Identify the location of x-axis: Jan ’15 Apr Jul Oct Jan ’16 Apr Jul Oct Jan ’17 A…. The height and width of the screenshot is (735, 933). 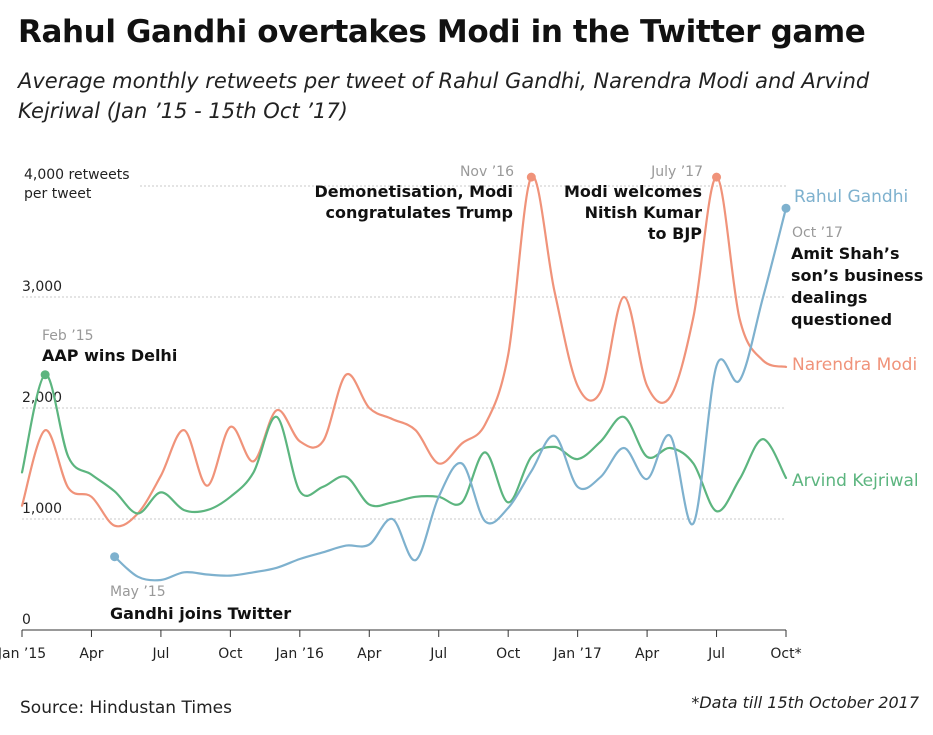
(401, 645).